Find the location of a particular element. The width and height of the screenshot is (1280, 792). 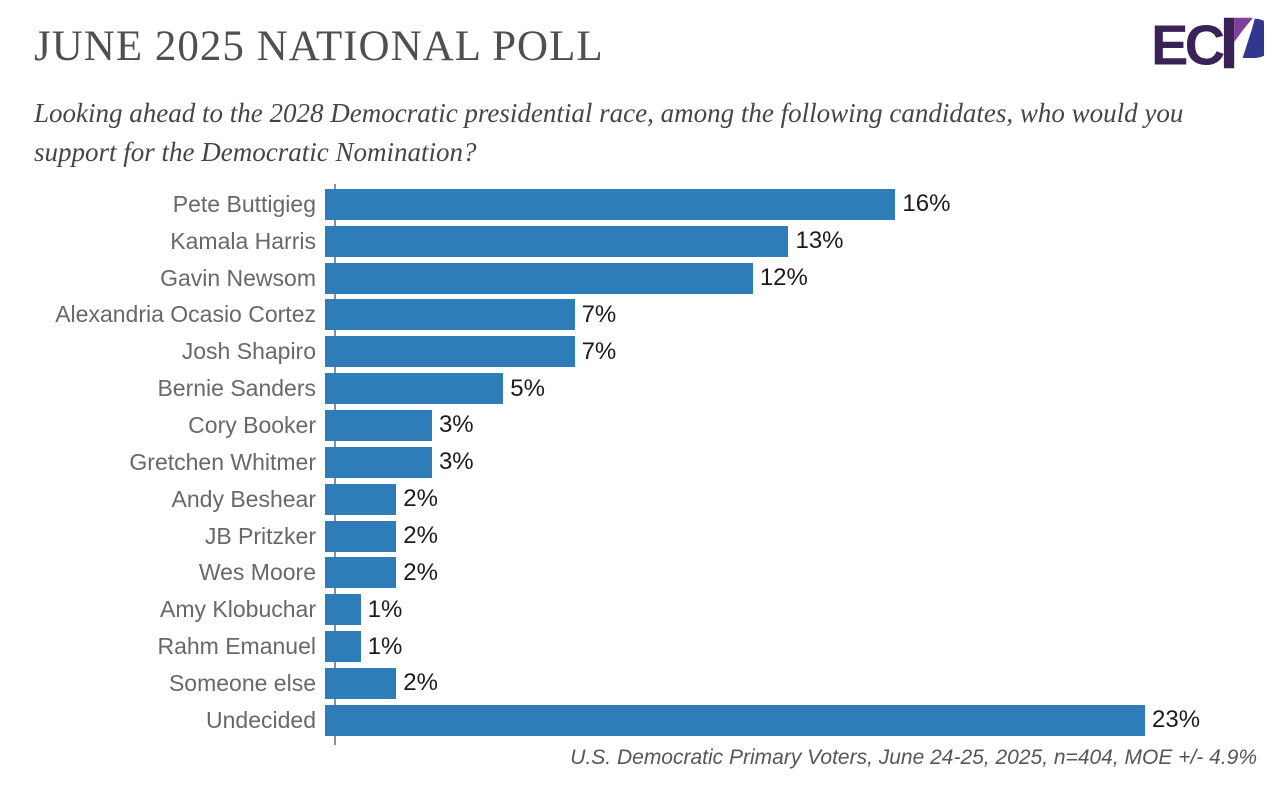

bar-track: 23% is located at coordinates (802, 720).